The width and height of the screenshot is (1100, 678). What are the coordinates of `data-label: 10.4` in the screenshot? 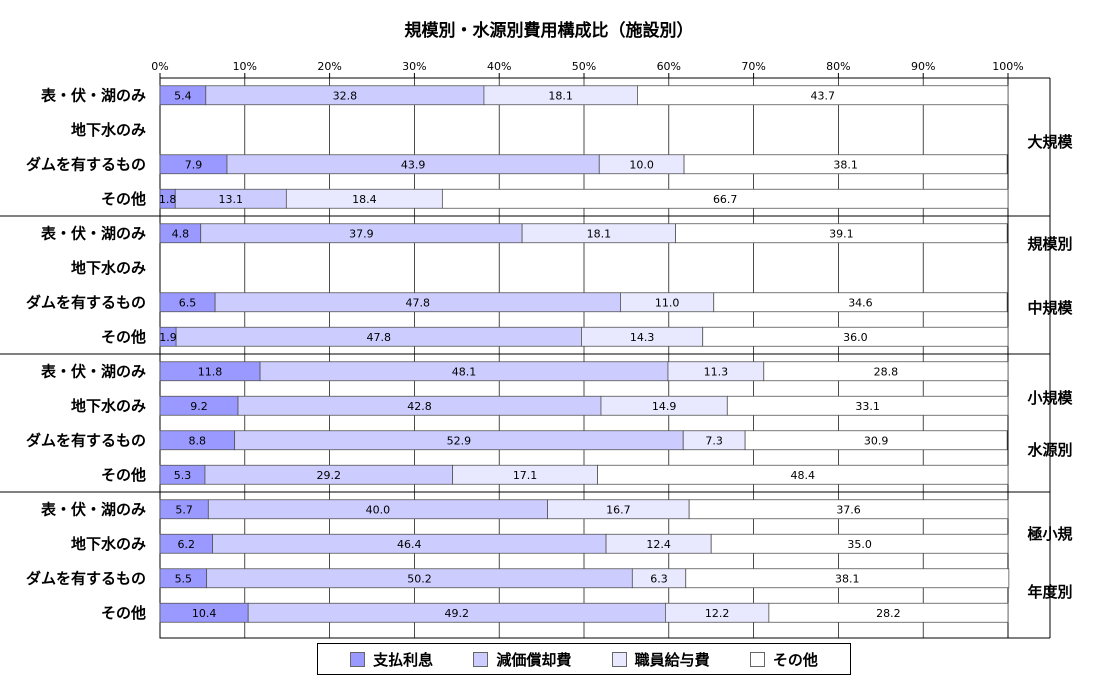 It's located at (204, 613).